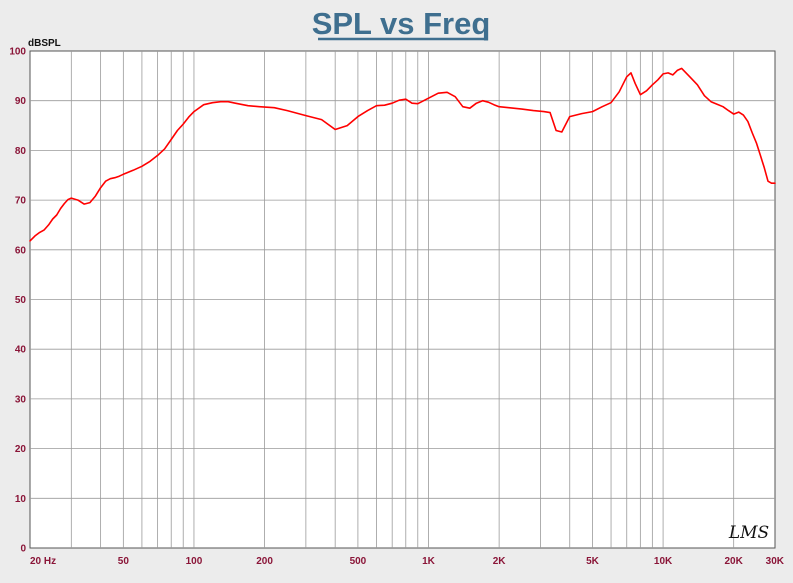 The image size is (793, 583). I want to click on x-tick-label-1: 50, so click(124, 561).